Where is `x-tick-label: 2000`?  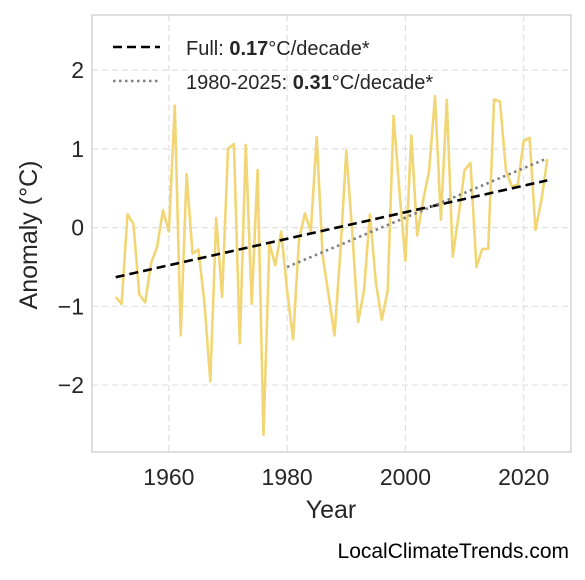
x-tick-label: 2000 is located at coordinates (405, 477).